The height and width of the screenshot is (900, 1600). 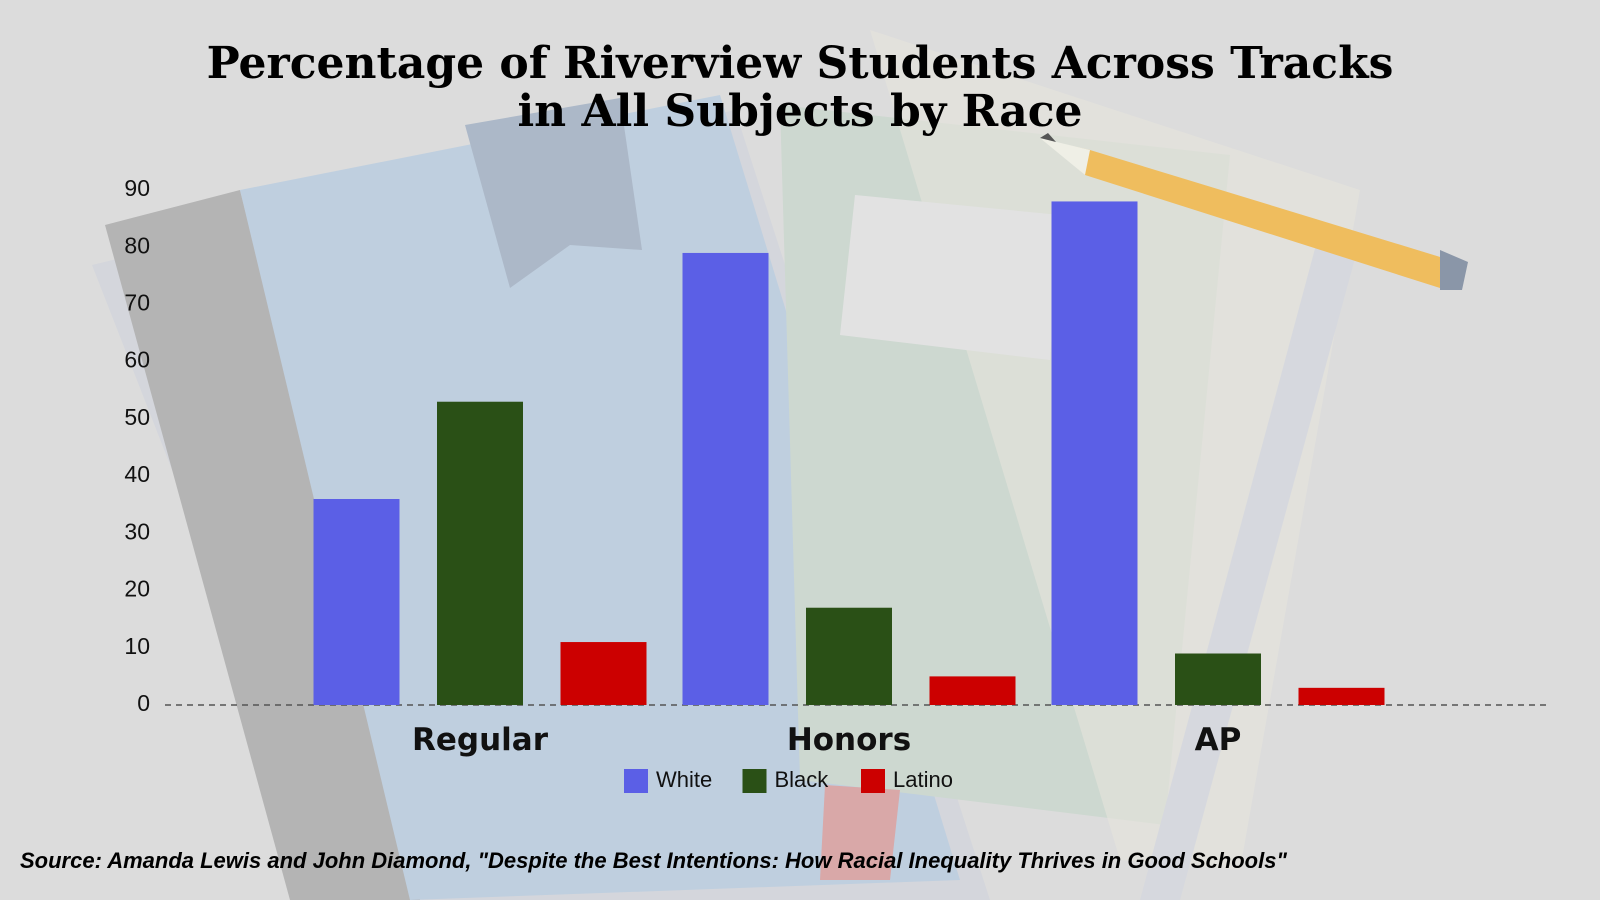 I want to click on legend-label: White, so click(x=684, y=779).